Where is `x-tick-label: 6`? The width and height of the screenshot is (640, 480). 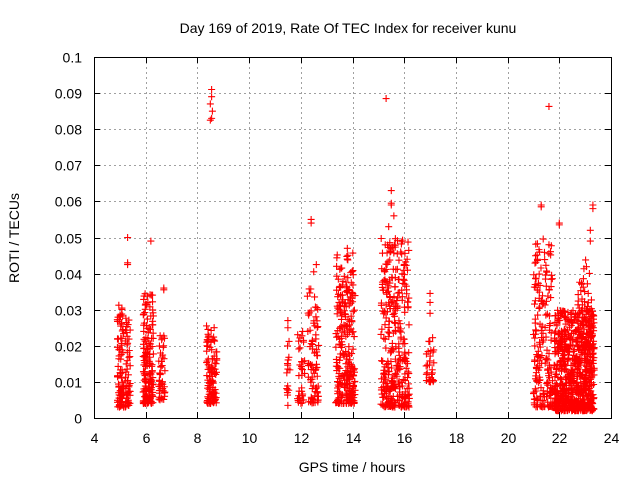 x-tick-label: 6 is located at coordinates (147, 438).